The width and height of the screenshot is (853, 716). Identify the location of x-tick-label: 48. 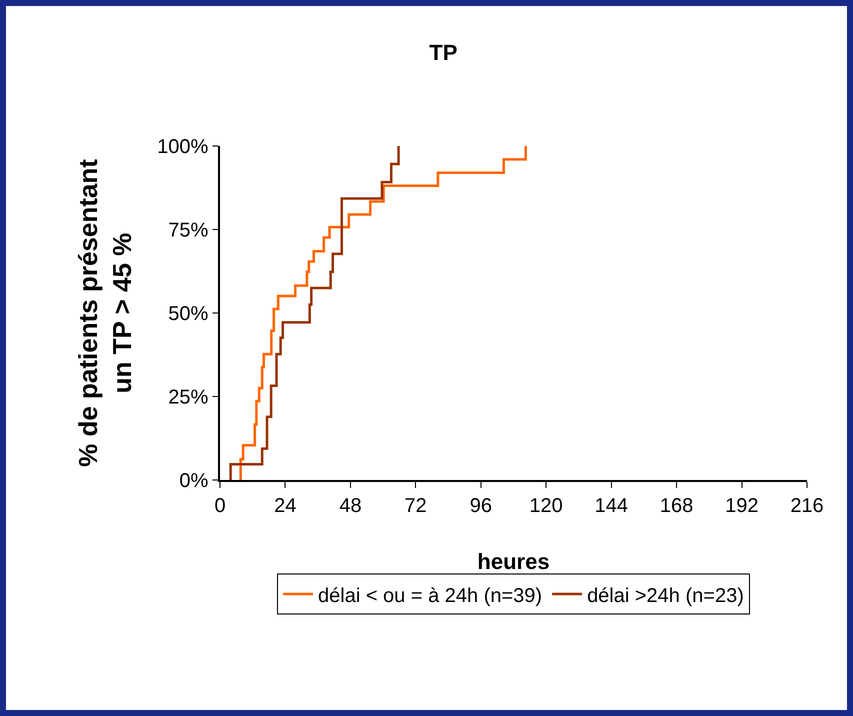
(350, 505).